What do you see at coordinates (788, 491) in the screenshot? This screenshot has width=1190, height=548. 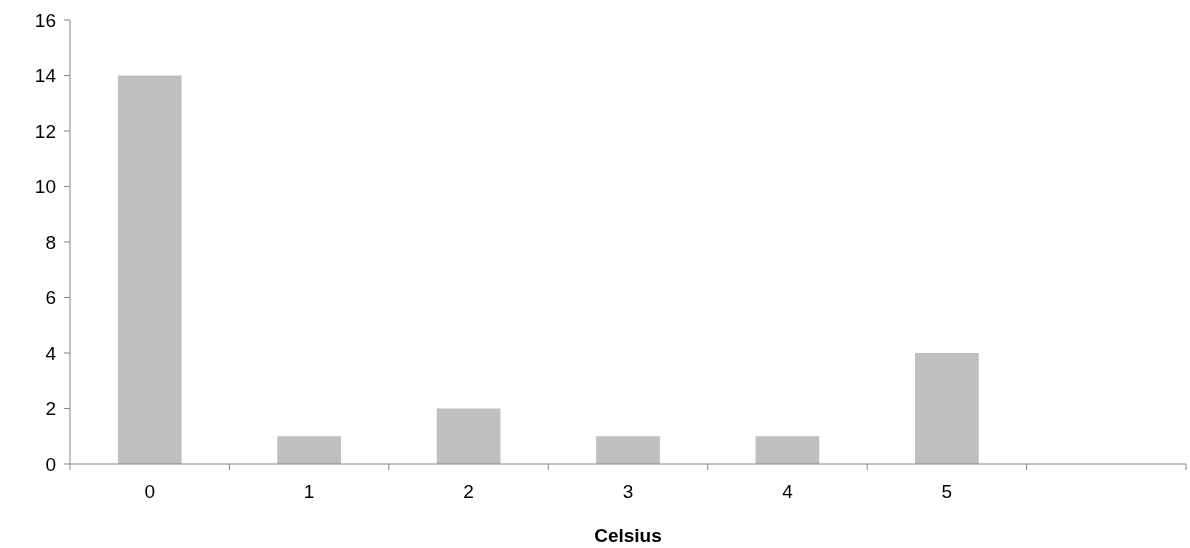 I see `x-tick-label: 4` at bounding box center [788, 491].